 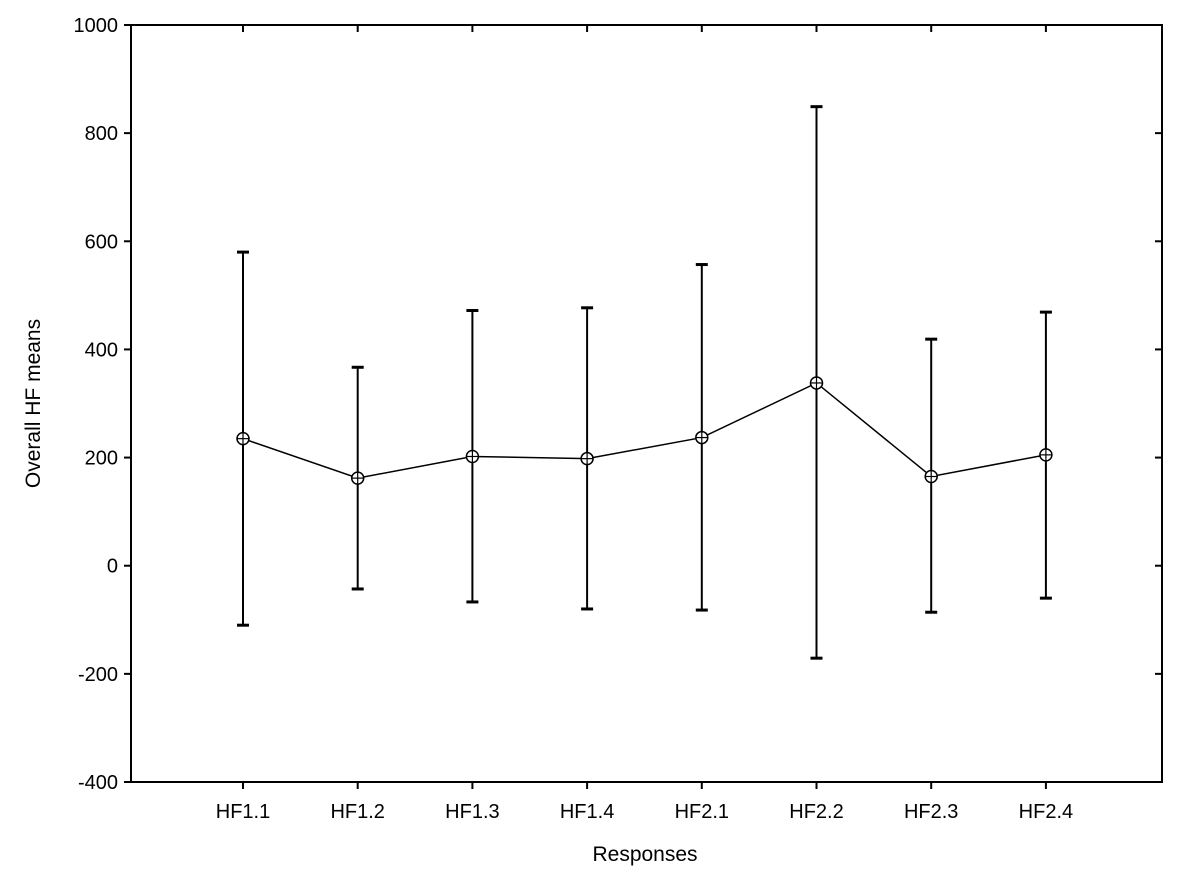 What do you see at coordinates (357, 812) in the screenshot?
I see `x-tick-label: HF1.2` at bounding box center [357, 812].